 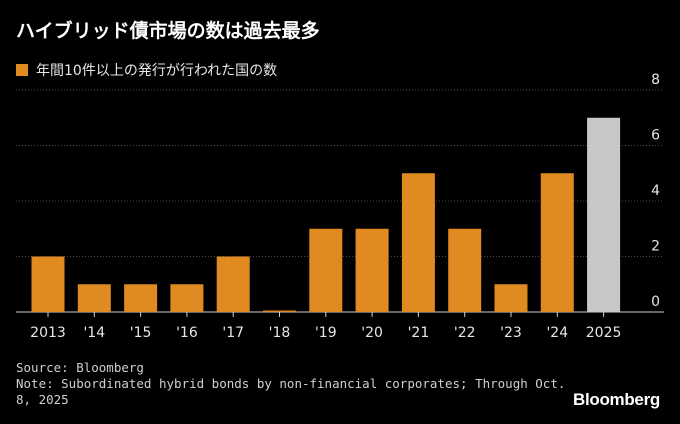 I want to click on legend: 年間10件以上の発行が行われた国の数, so click(x=146, y=70).